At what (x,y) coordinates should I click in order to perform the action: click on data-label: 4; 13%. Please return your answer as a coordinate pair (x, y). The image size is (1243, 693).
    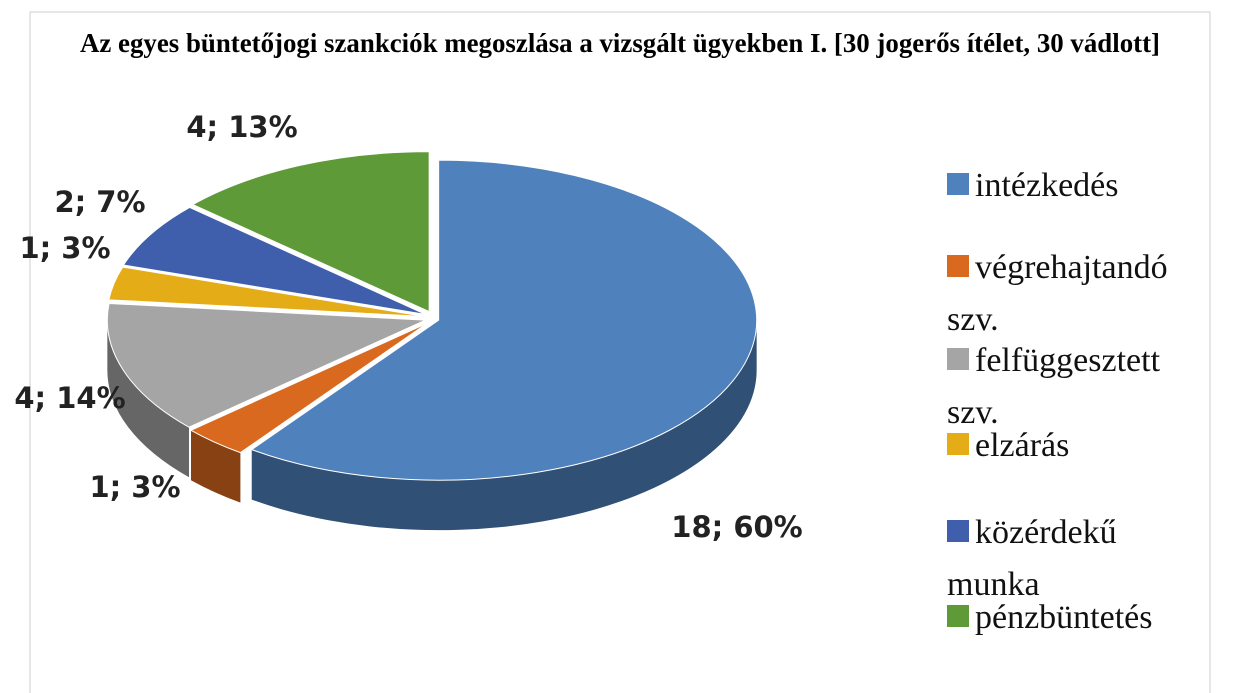
    Looking at the image, I should click on (241, 127).